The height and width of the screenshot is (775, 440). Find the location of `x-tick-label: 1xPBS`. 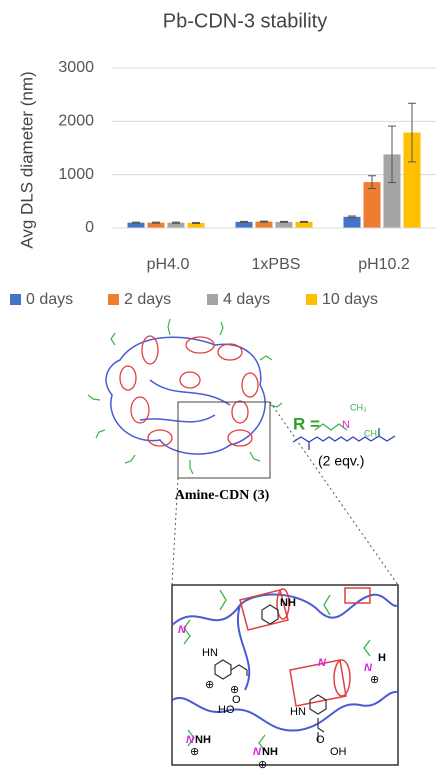

x-tick-label: 1xPBS is located at coordinates (276, 264).